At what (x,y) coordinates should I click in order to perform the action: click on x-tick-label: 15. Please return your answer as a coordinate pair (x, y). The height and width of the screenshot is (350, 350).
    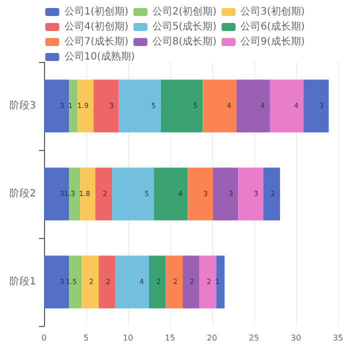
    Looking at the image, I should click on (170, 338).